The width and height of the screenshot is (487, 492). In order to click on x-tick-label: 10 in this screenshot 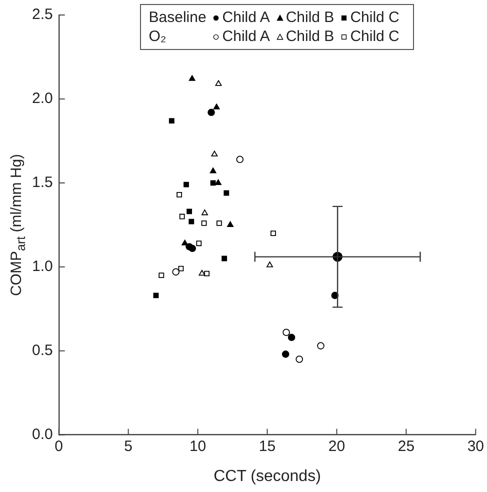, I will do `click(197, 446)`.